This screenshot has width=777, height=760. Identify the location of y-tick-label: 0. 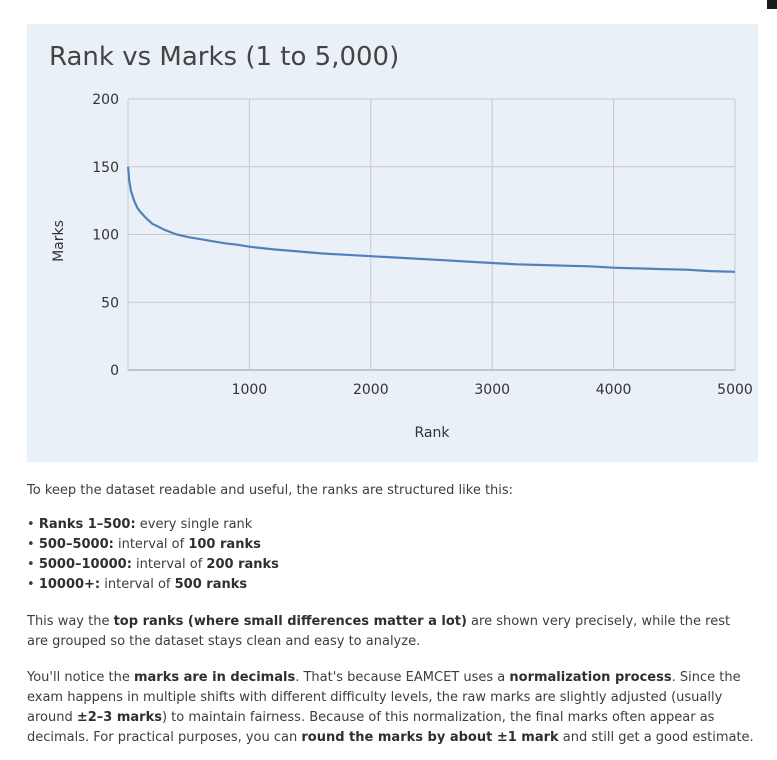
(114, 371).